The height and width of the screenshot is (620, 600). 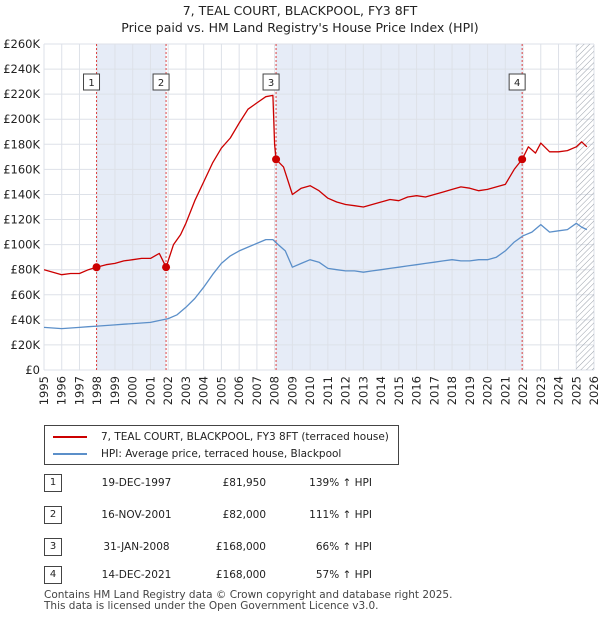 I want to click on sale-number-badge: 1, so click(x=53, y=483).